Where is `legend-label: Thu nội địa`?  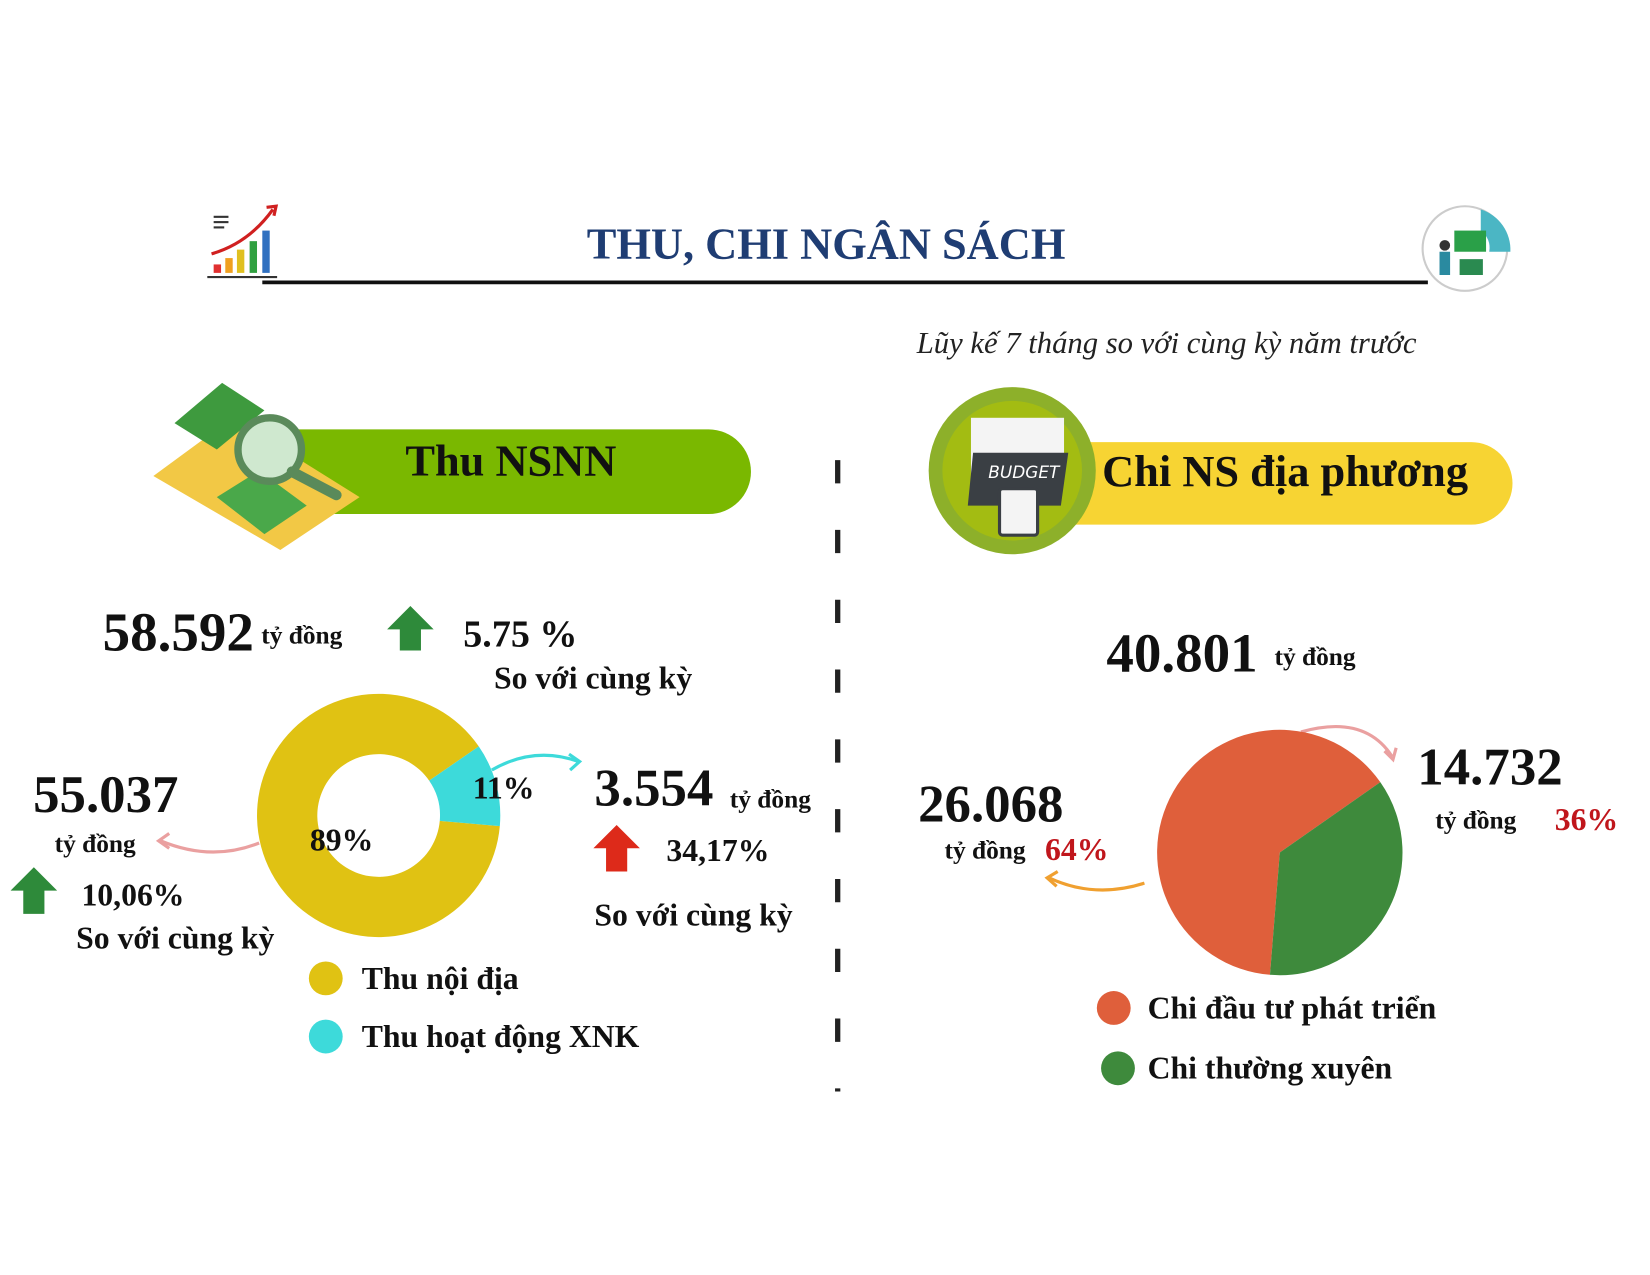 legend-label: Thu nội địa is located at coordinates (440, 978).